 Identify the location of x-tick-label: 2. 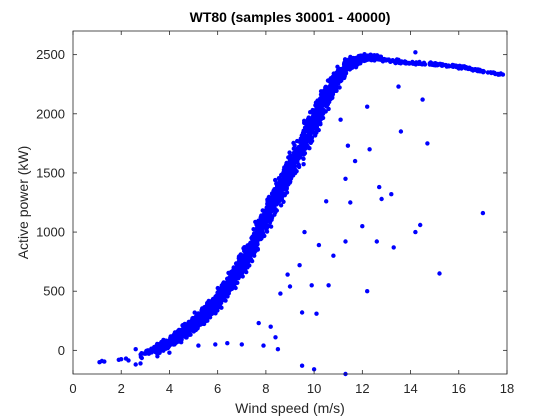
(121, 388).